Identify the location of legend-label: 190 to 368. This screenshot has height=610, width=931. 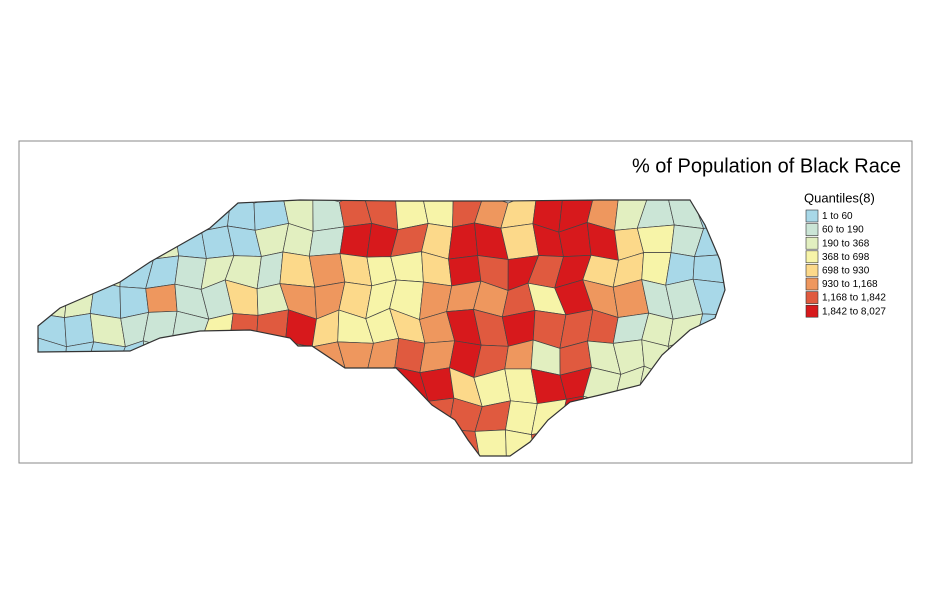
(846, 243).